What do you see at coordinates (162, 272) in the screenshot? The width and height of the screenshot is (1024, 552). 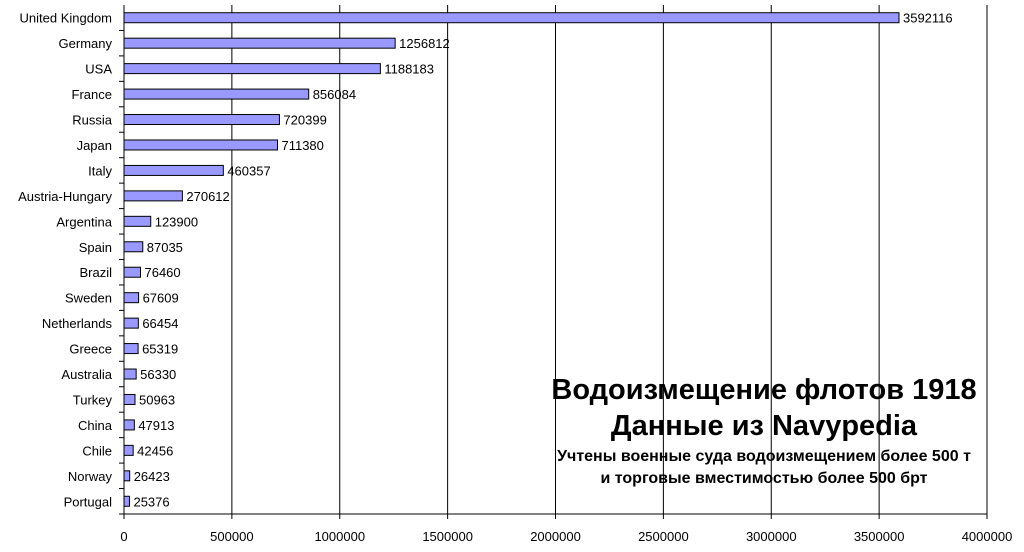 I see `data-label: 76460` at bounding box center [162, 272].